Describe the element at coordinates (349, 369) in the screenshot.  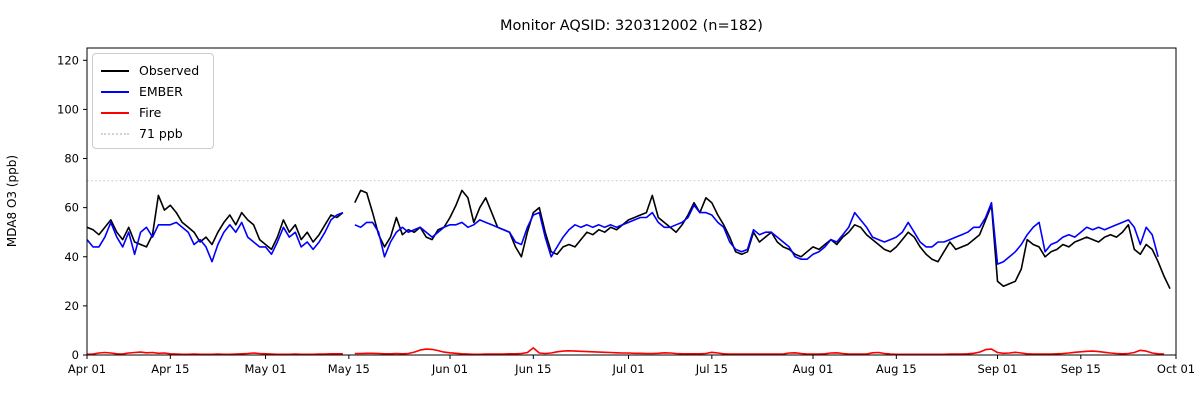
I see `x-tick-label: May 15` at that location.